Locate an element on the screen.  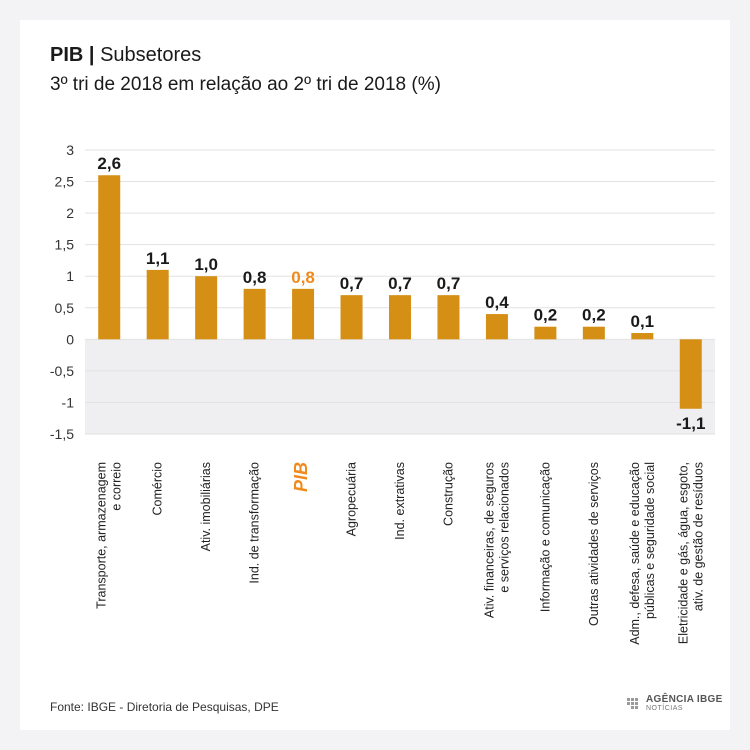
x-tick-label-line: e serviços relacionados is located at coordinates (504, 527).